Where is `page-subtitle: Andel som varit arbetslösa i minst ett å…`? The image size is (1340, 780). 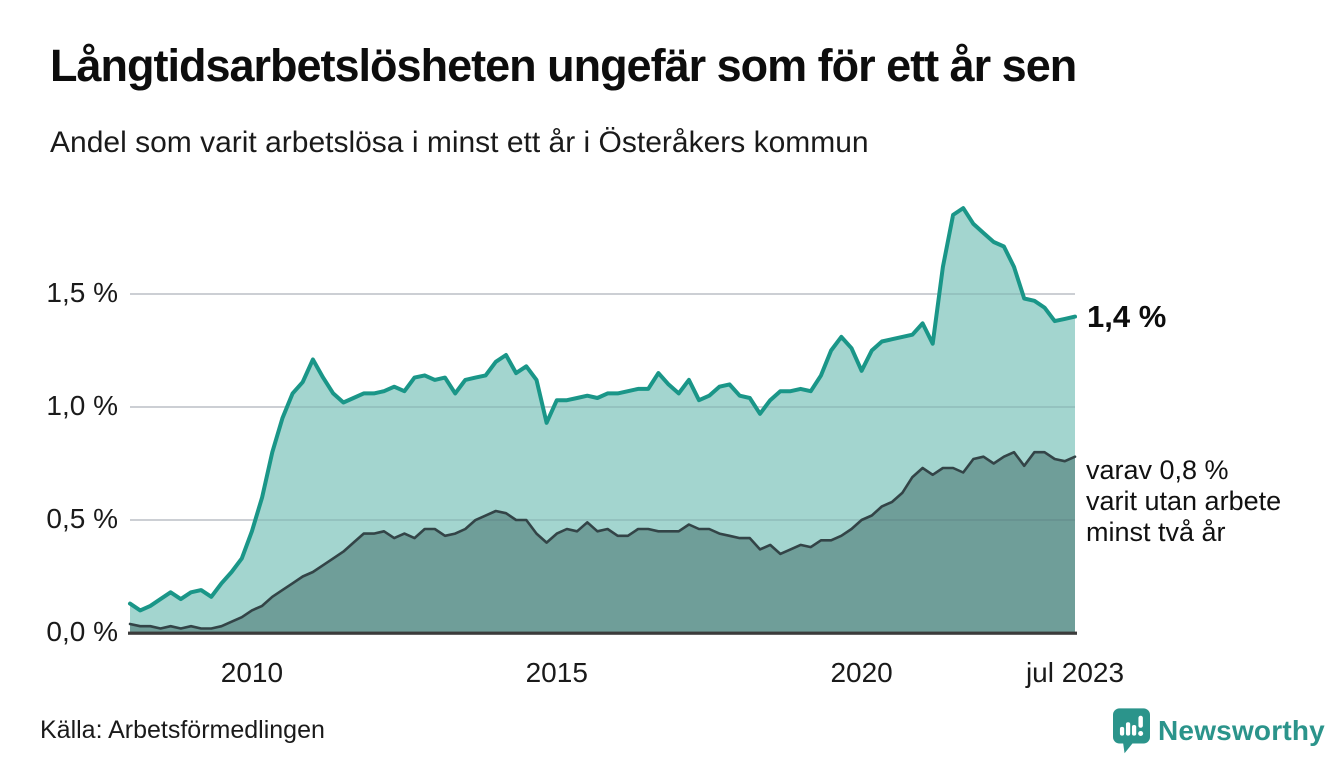 page-subtitle: Andel som varit arbetslösa i minst ett å… is located at coordinates (459, 142).